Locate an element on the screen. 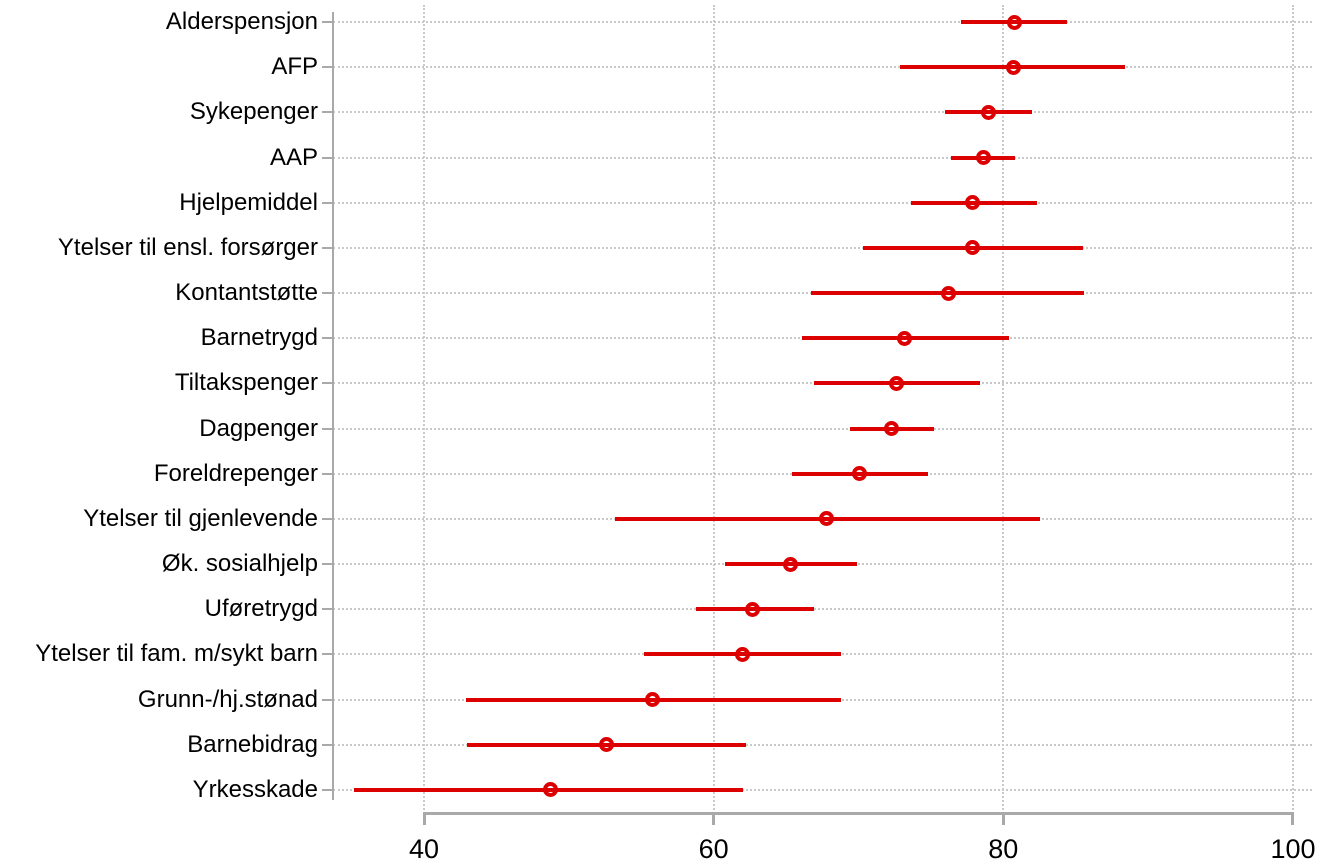  y-axis-line is located at coordinates (333, 406).